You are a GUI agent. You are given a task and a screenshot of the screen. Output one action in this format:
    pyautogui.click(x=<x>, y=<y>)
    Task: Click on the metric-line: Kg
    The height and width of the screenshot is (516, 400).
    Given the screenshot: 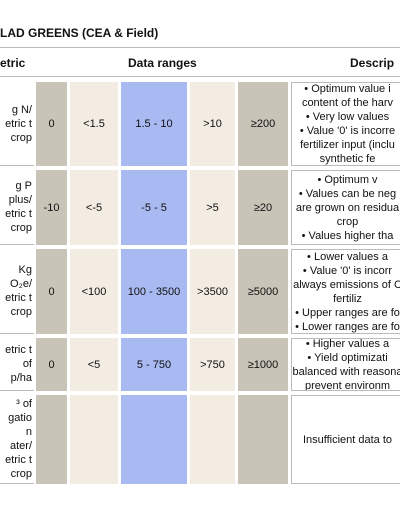 What is the action you would take?
    pyautogui.click(x=25, y=270)
    